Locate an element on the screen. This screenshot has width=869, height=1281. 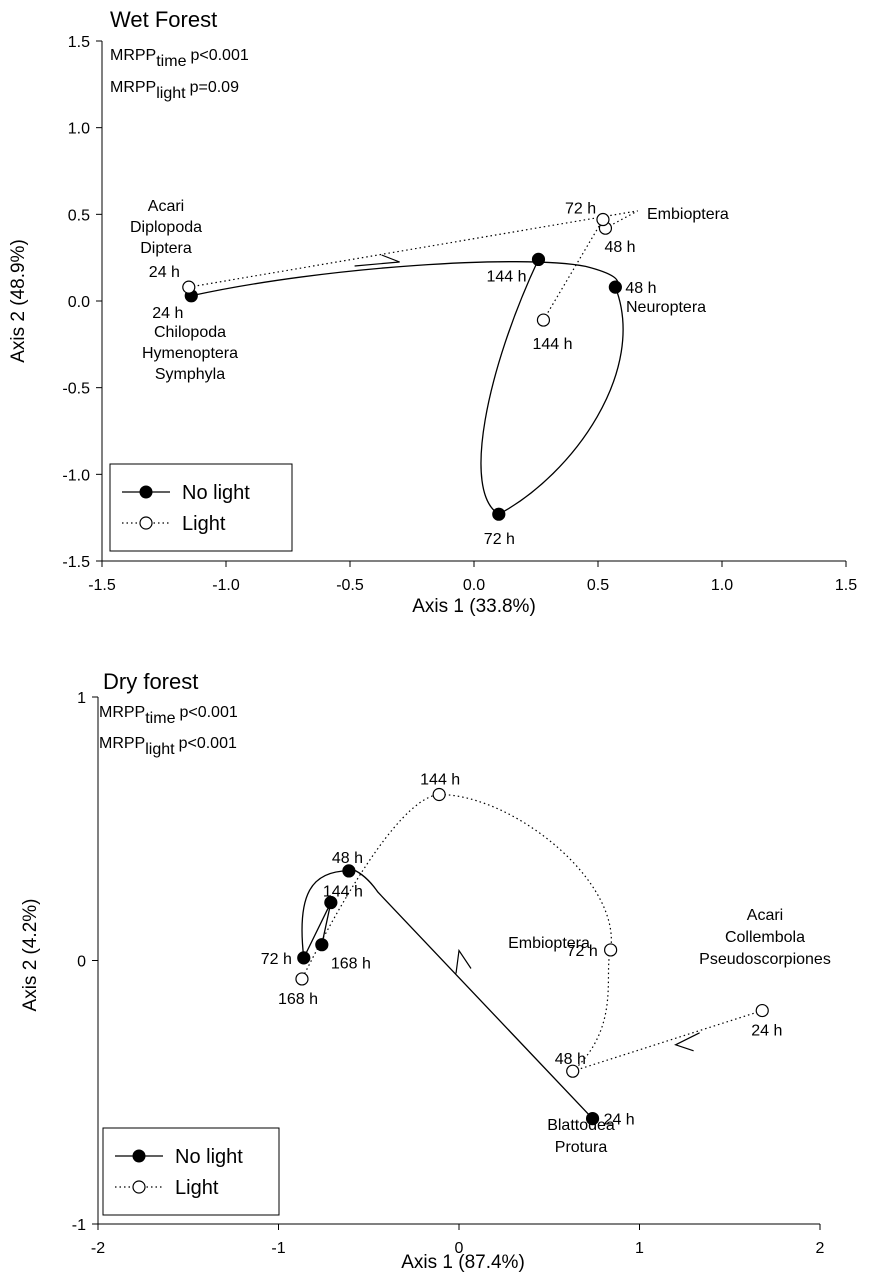
taxa-annotation: Pseudoscorpiones is located at coordinates (765, 959).